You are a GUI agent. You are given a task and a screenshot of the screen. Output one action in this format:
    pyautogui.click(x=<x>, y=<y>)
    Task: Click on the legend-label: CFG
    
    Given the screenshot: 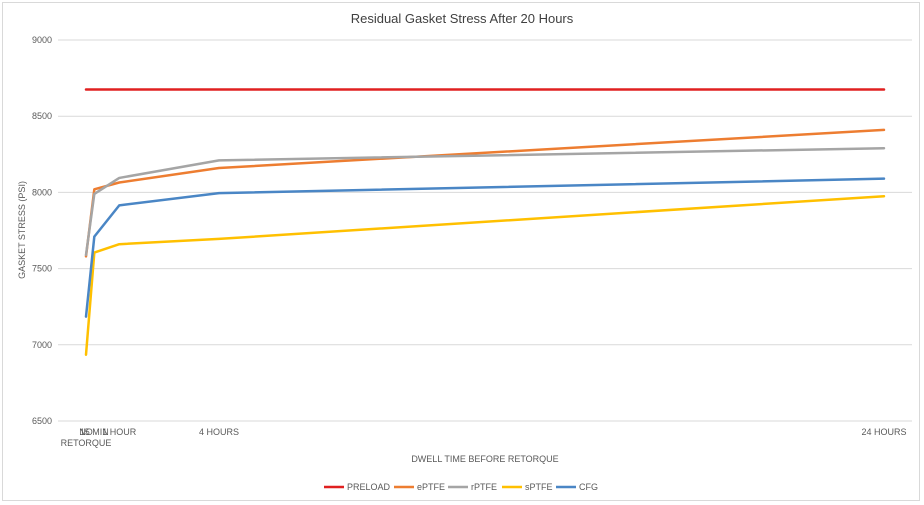 What is the action you would take?
    pyautogui.click(x=588, y=487)
    